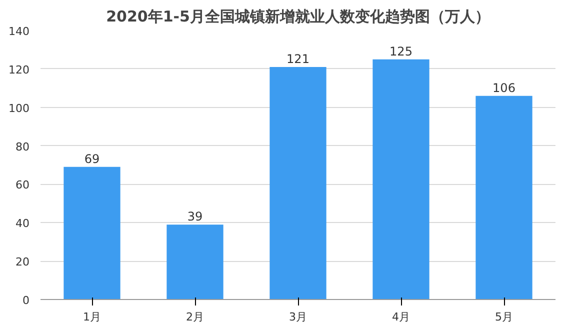 This screenshot has height=326, width=575. I want to click on y-tick-label: 0, so click(26, 300).